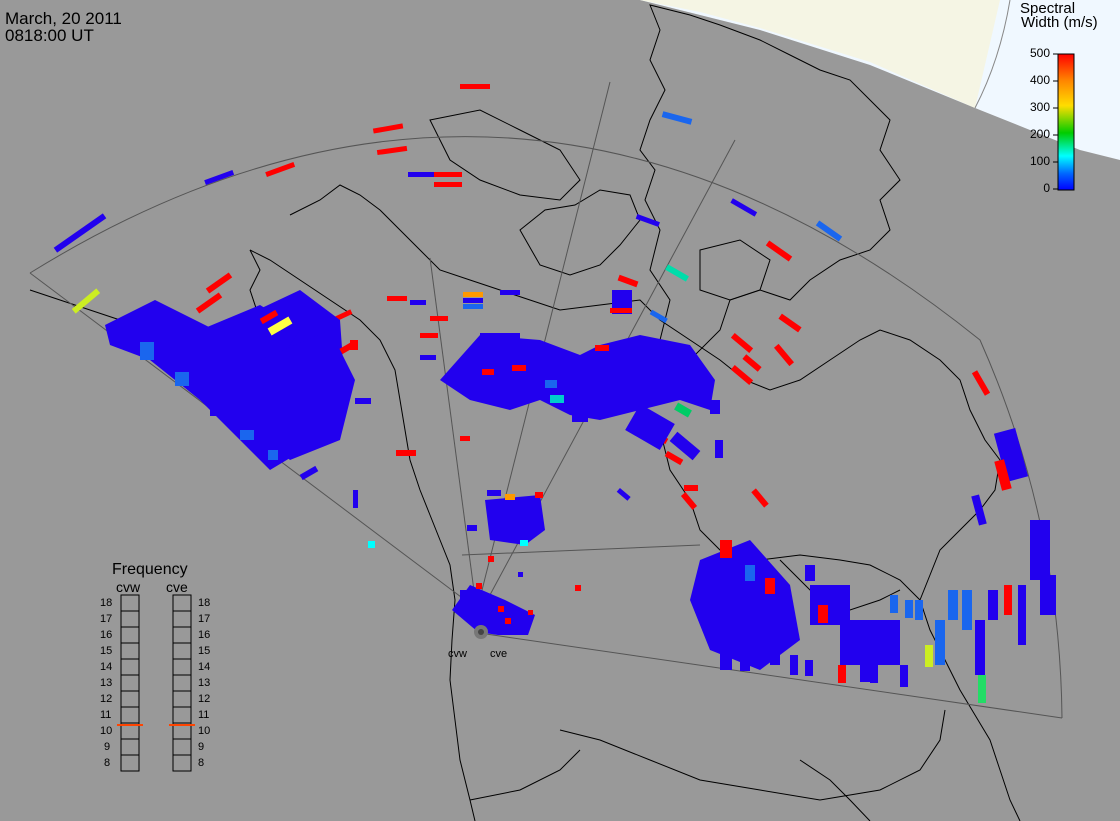 The height and width of the screenshot is (821, 1120). I want to click on freq-tick-left: 11, so click(106, 715).